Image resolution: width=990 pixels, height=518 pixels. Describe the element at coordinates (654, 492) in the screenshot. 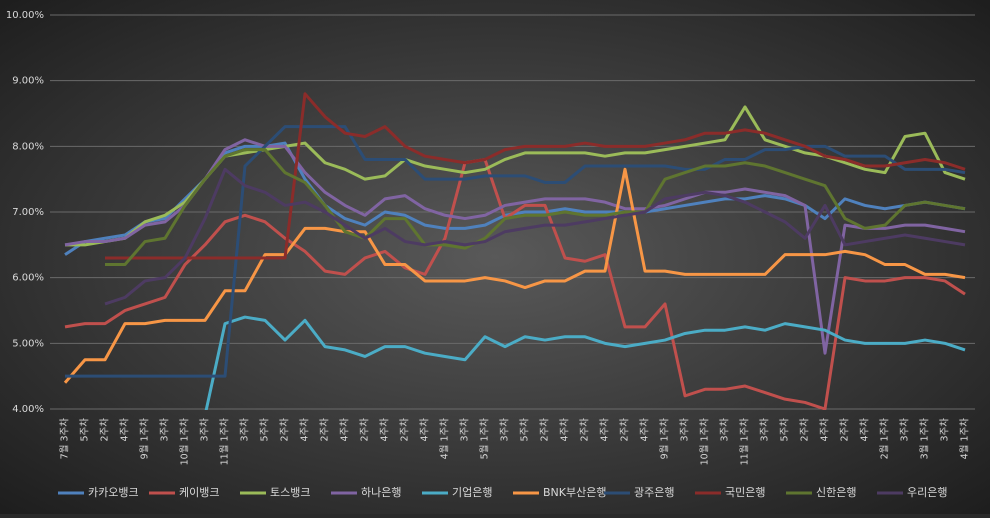

I see `legend-label: 광주은행` at that location.